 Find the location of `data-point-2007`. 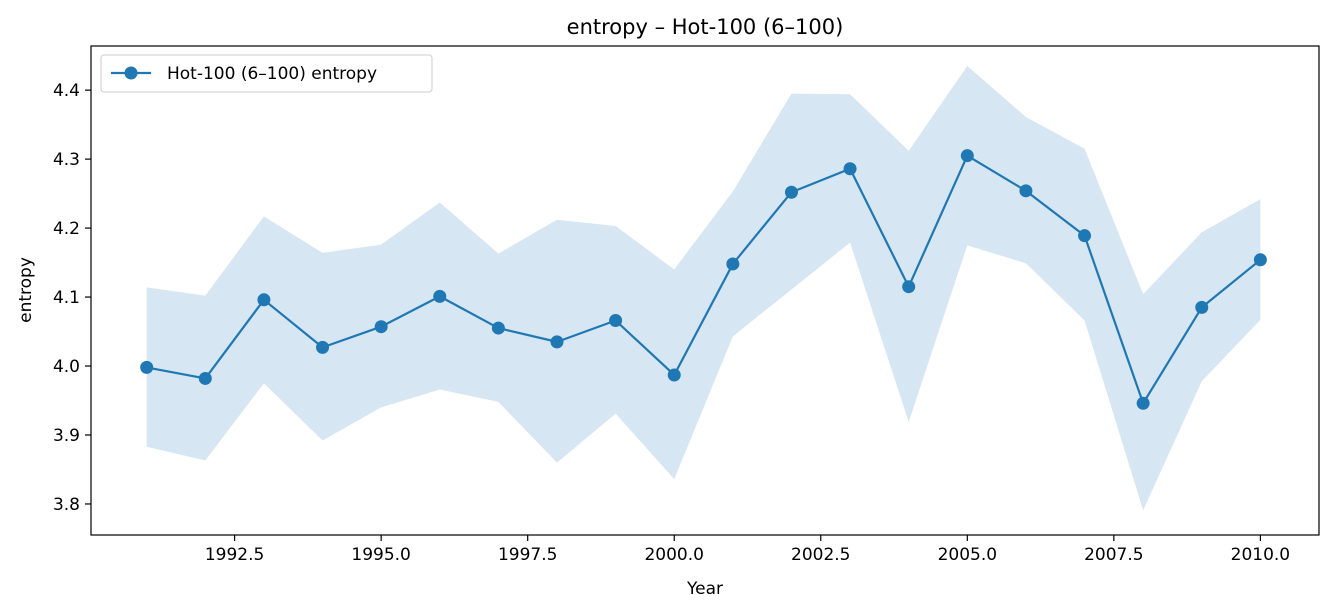

data-point-2007 is located at coordinates (1085, 236).